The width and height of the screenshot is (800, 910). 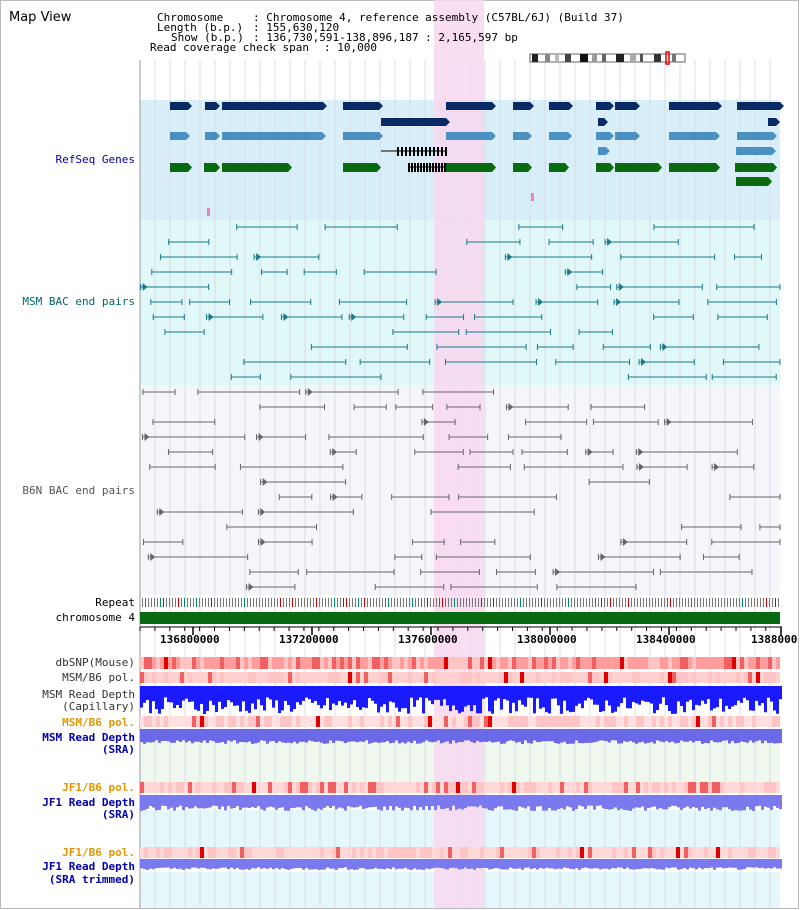 What do you see at coordinates (775, 136) in the screenshot?
I see `gene-strand-arrow` at bounding box center [775, 136].